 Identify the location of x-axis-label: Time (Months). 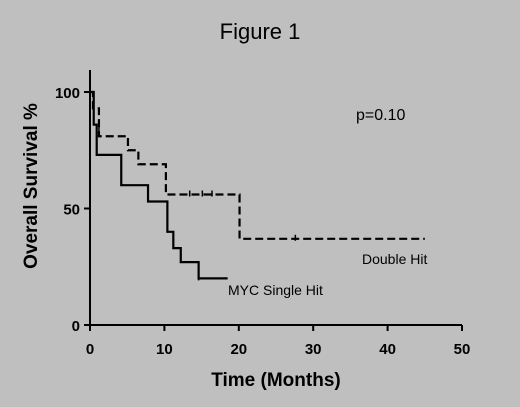
(275, 380).